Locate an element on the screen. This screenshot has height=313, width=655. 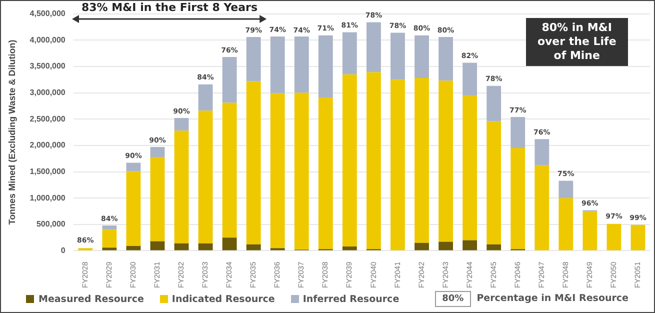
y-tick-label: 2,000,000 is located at coordinates (48, 145).